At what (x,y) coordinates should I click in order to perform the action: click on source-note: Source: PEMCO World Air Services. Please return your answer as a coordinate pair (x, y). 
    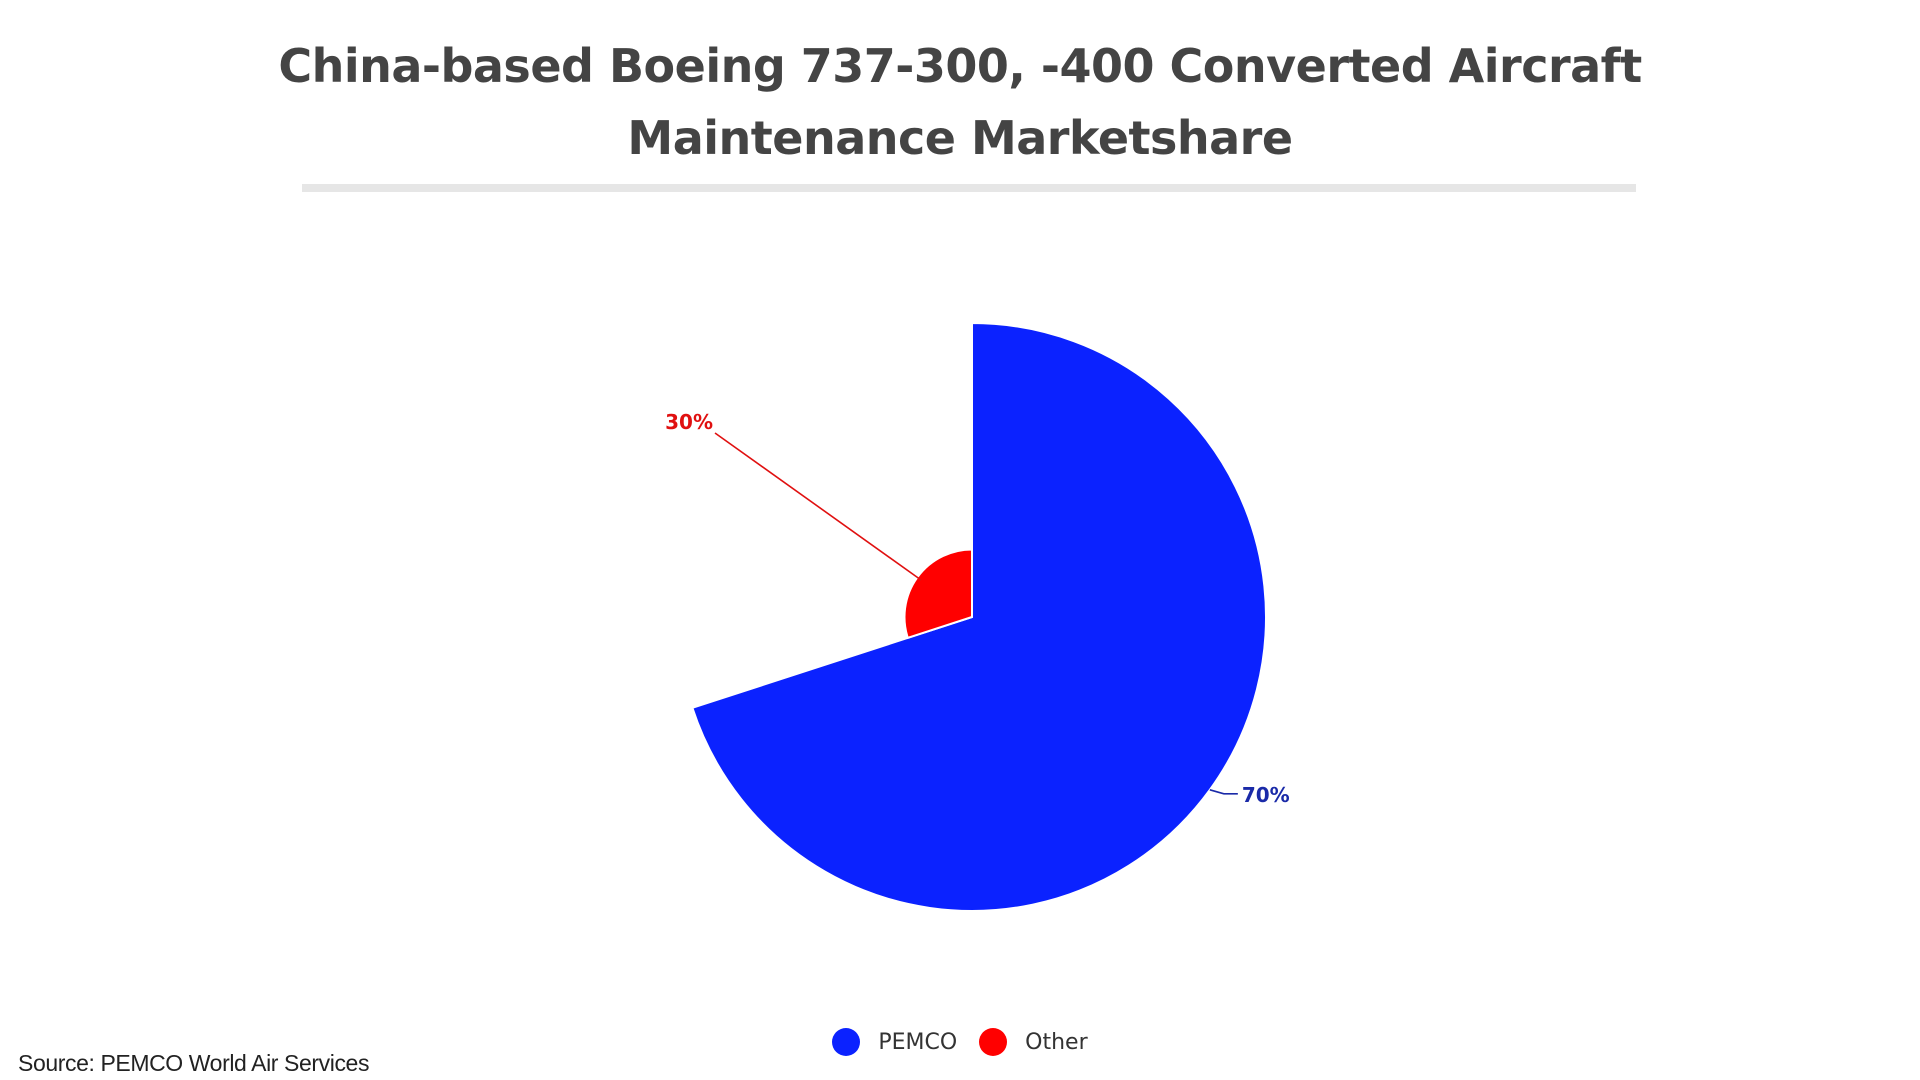
    Looking at the image, I should click on (194, 1063).